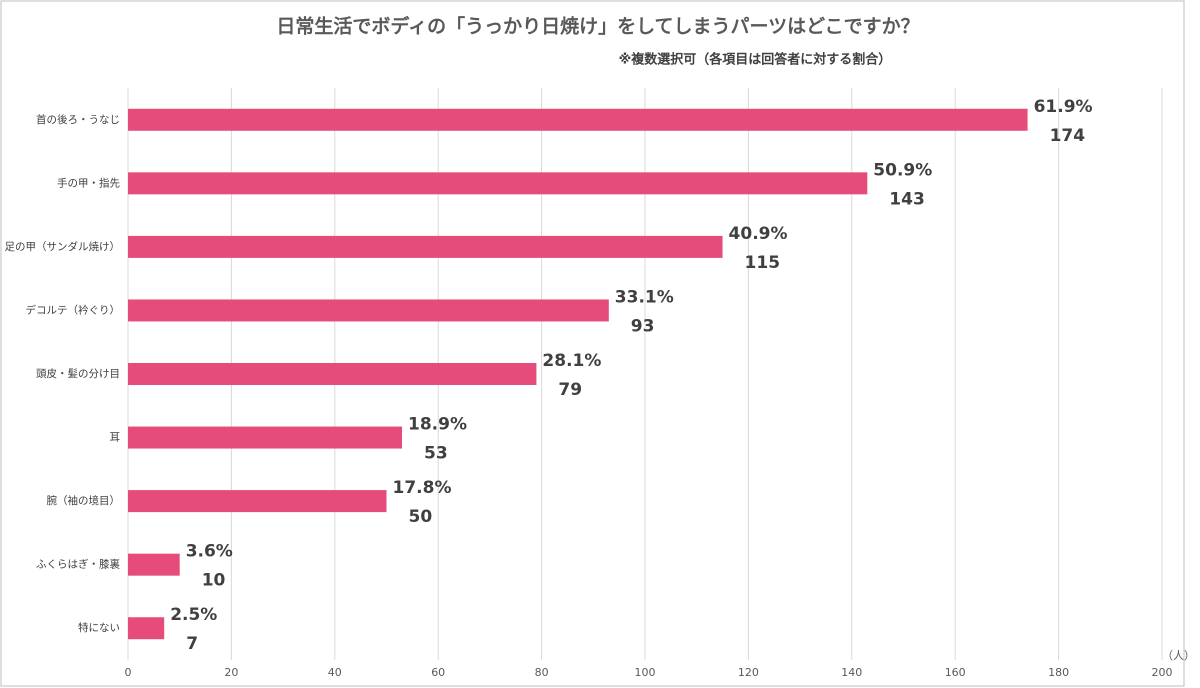  Describe the element at coordinates (1068, 136) in the screenshot. I see `value-label: 174` at that location.